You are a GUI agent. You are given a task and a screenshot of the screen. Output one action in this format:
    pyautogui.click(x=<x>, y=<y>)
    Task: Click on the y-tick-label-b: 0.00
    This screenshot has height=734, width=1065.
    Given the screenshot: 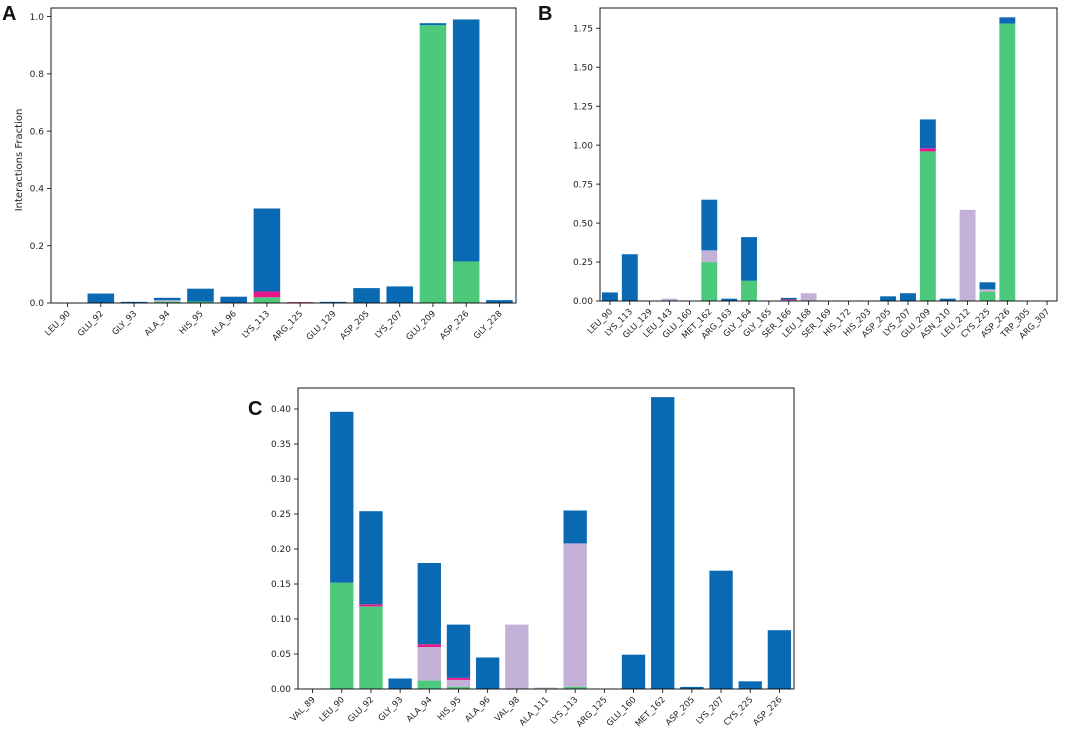 What is the action you would take?
    pyautogui.click(x=583, y=302)
    